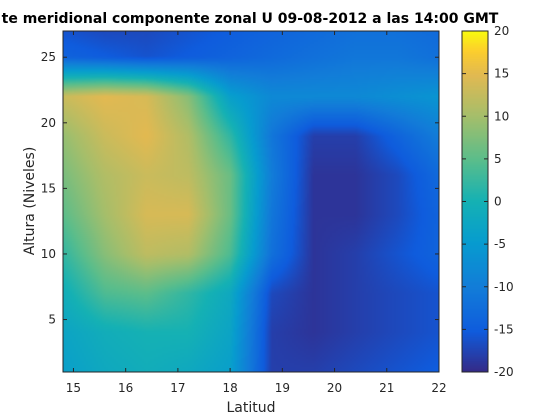 Image resolution: width=560 pixels, height=420 pixels. I want to click on x-tick-label: 20, so click(334, 388).